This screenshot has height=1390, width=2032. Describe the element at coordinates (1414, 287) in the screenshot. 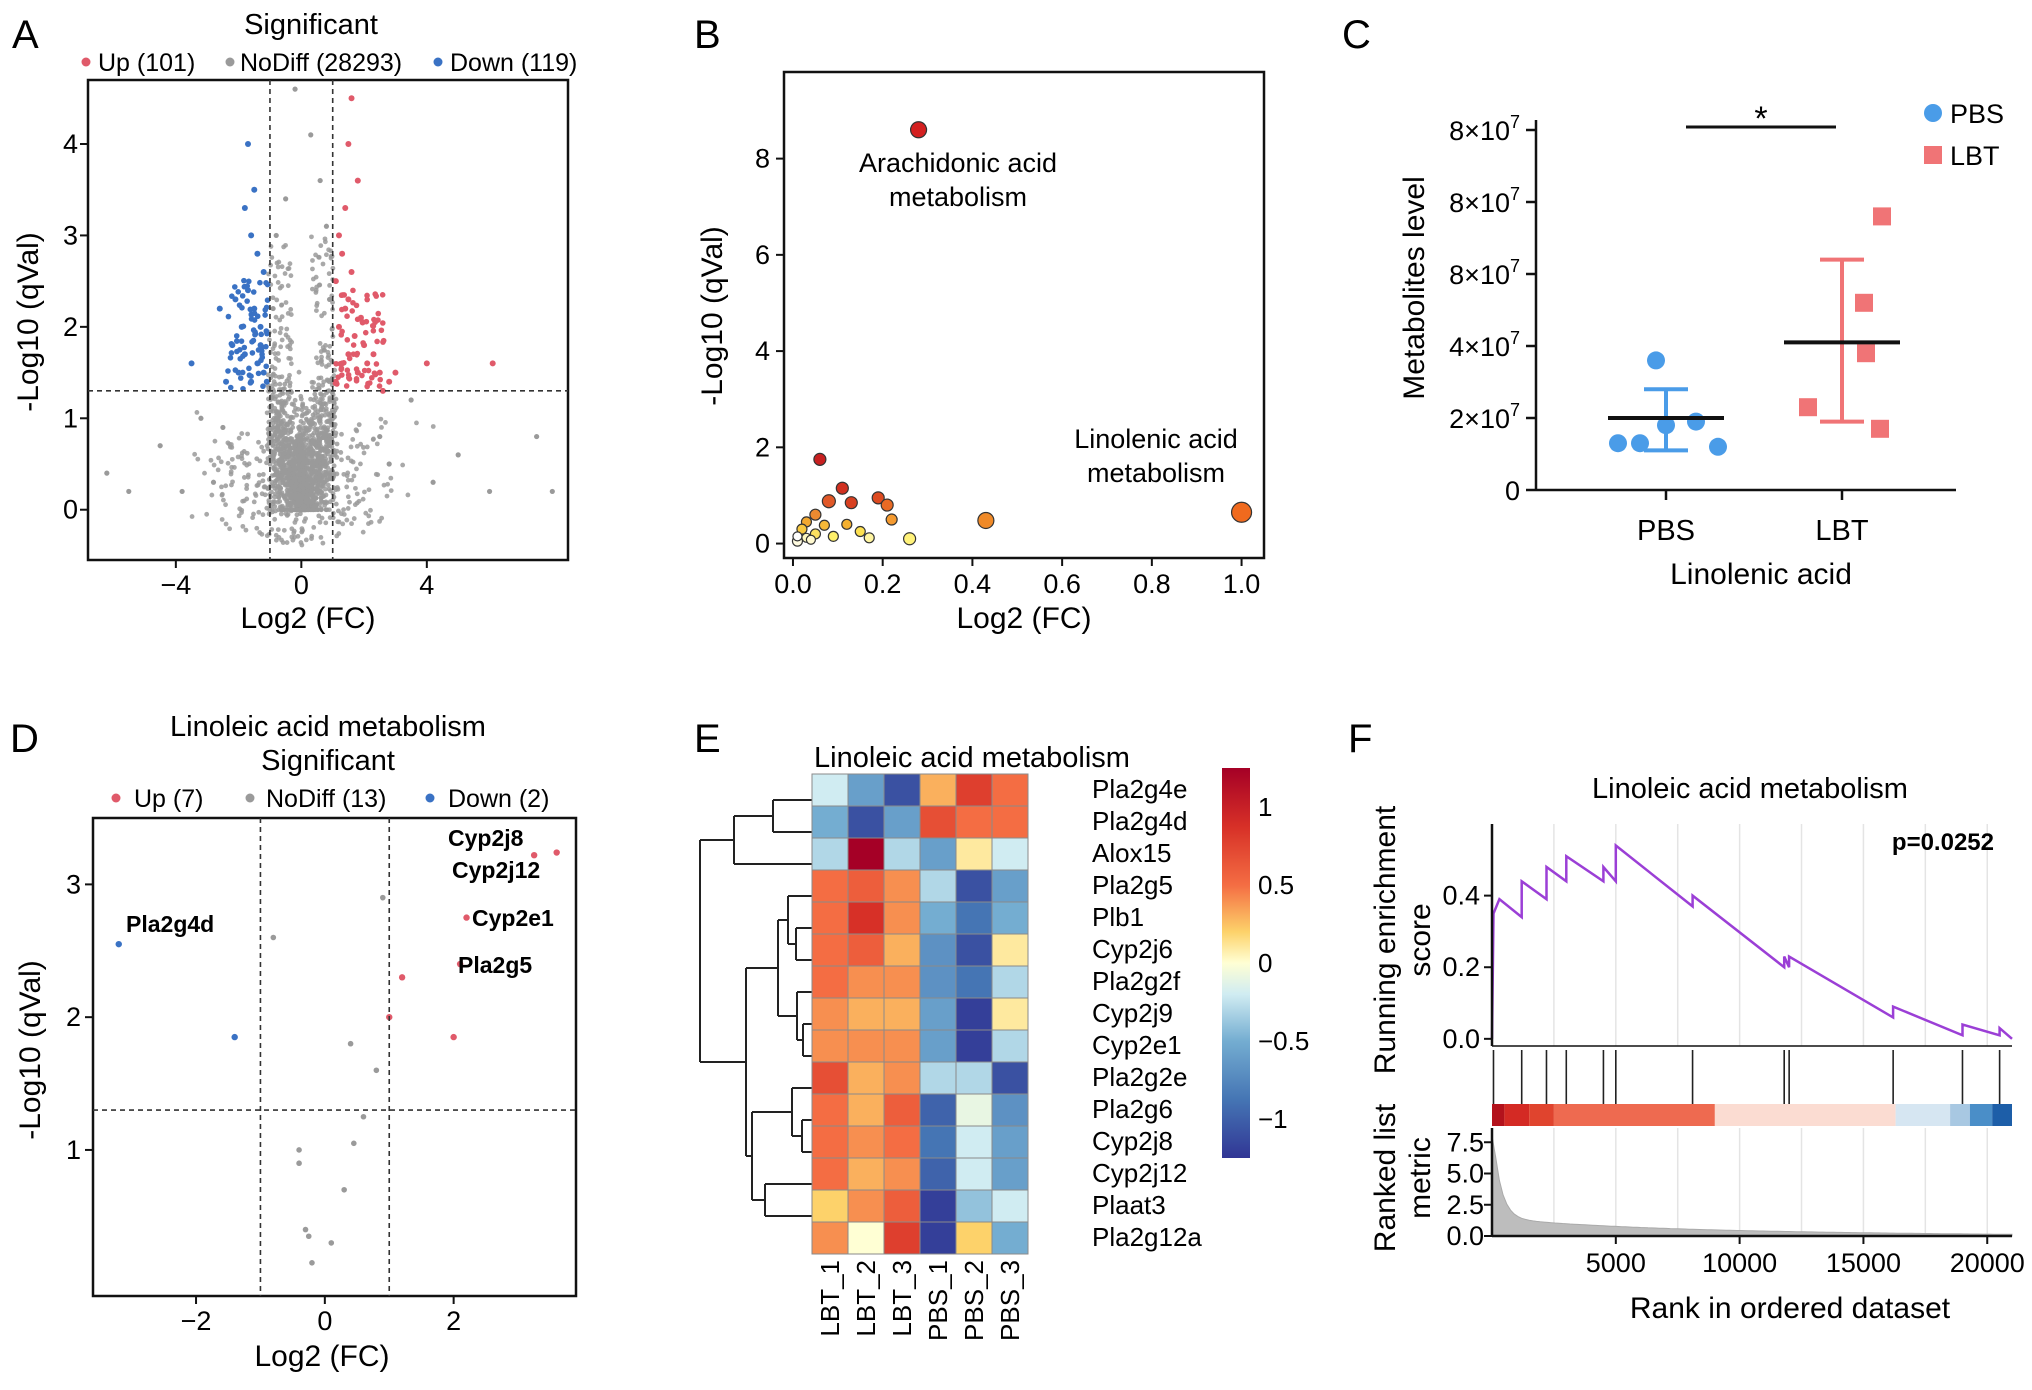

I see `panel-c-ylabel: Metabolites level` at that location.